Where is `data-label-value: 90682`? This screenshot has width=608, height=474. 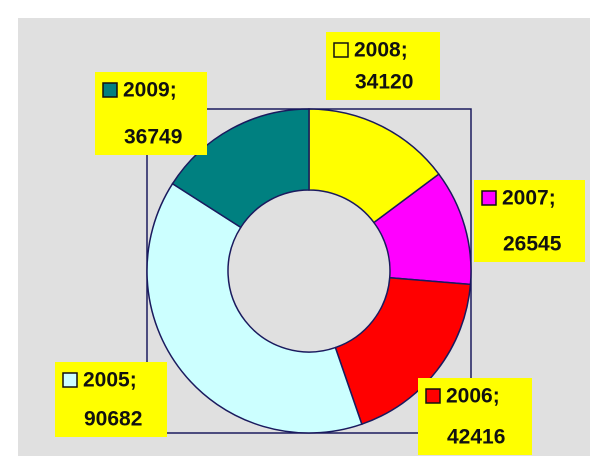
data-label-value: 90682 is located at coordinates (113, 419).